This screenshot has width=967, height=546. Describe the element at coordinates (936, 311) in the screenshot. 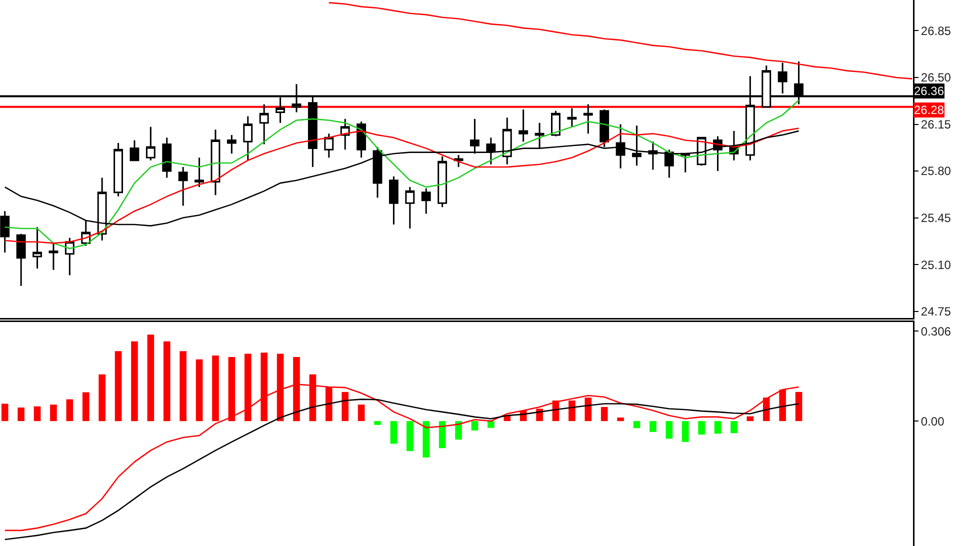

I see `y-tick-label: 24.75` at that location.